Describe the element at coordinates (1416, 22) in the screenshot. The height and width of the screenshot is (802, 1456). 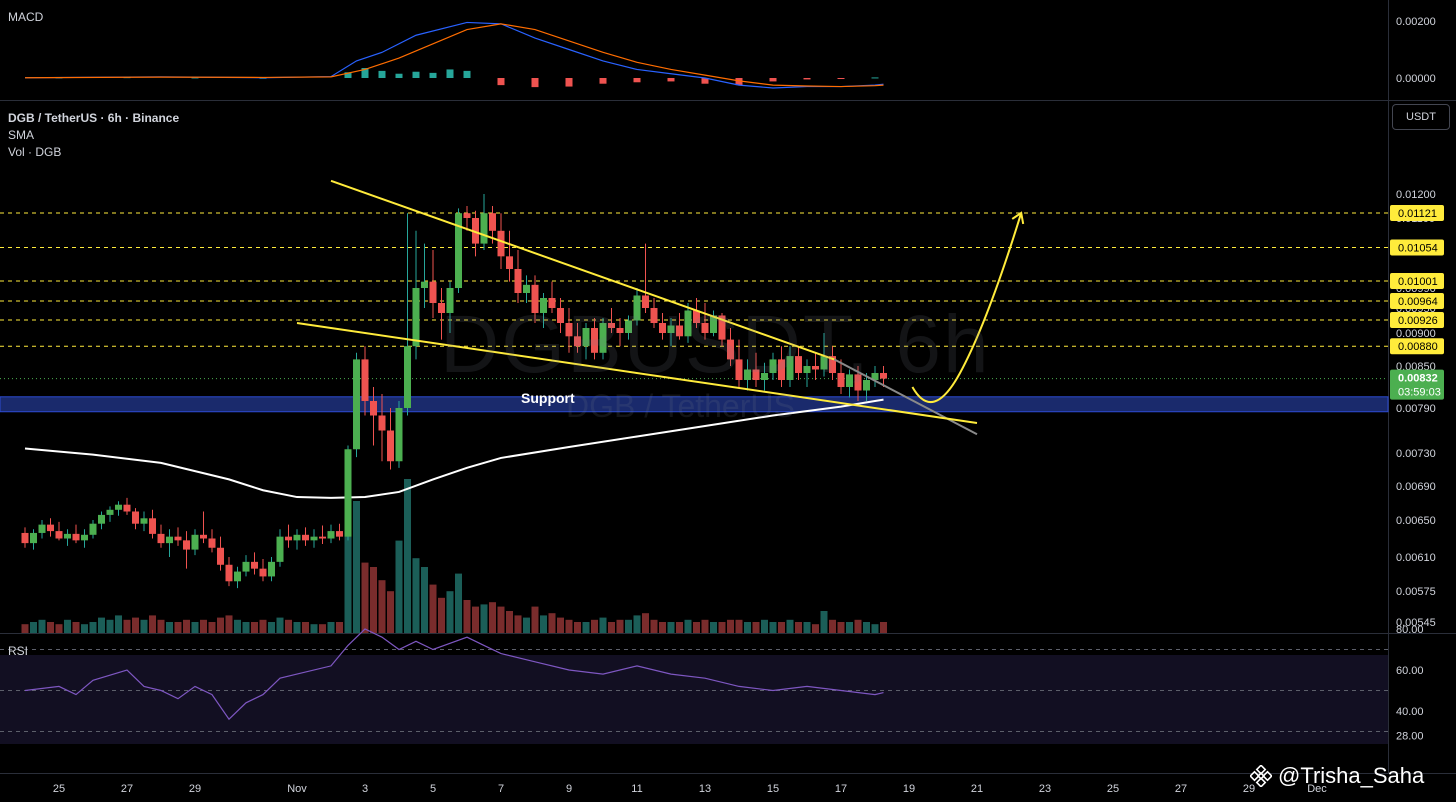
I see `macd-axis-tick: 0.00200` at that location.